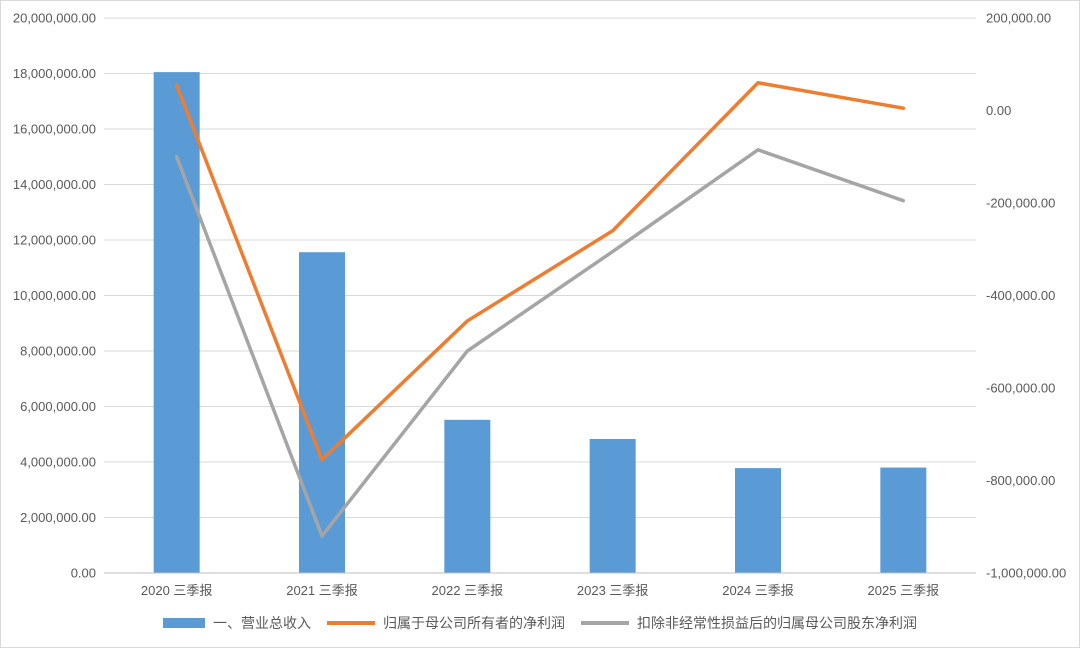 The image size is (1080, 648). I want to click on y-left-tick-label: 20,000,000.00, so click(54, 18).